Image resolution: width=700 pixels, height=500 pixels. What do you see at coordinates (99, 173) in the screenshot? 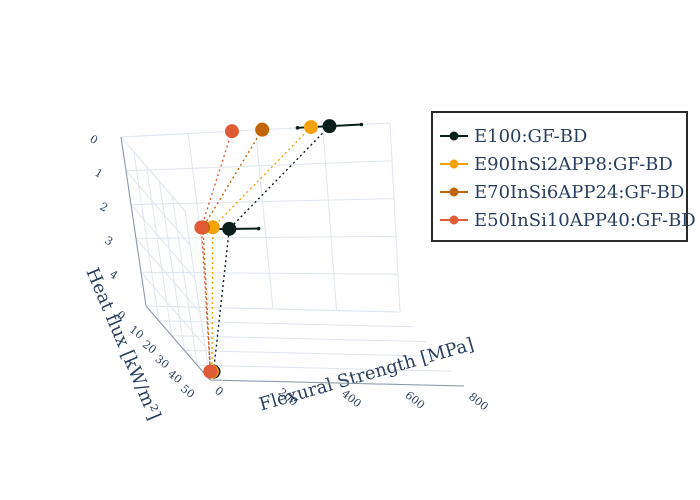
I see `z-tick-label: 1` at bounding box center [99, 173].